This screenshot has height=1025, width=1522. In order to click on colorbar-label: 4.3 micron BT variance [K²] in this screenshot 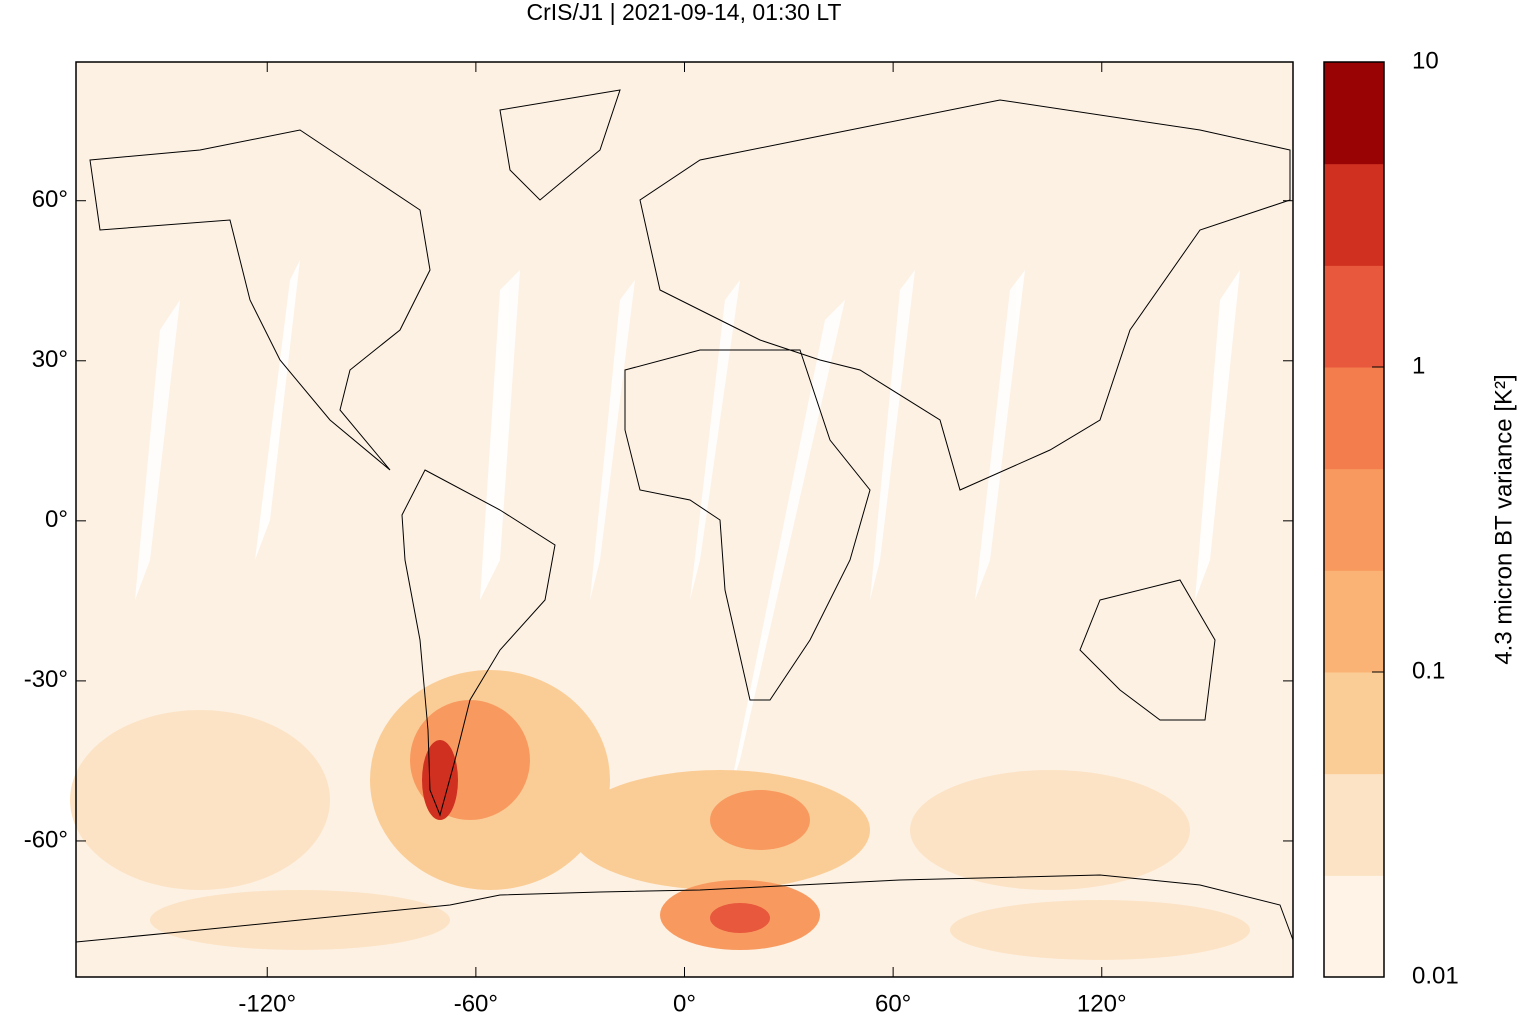, I will do `click(1503, 519)`.